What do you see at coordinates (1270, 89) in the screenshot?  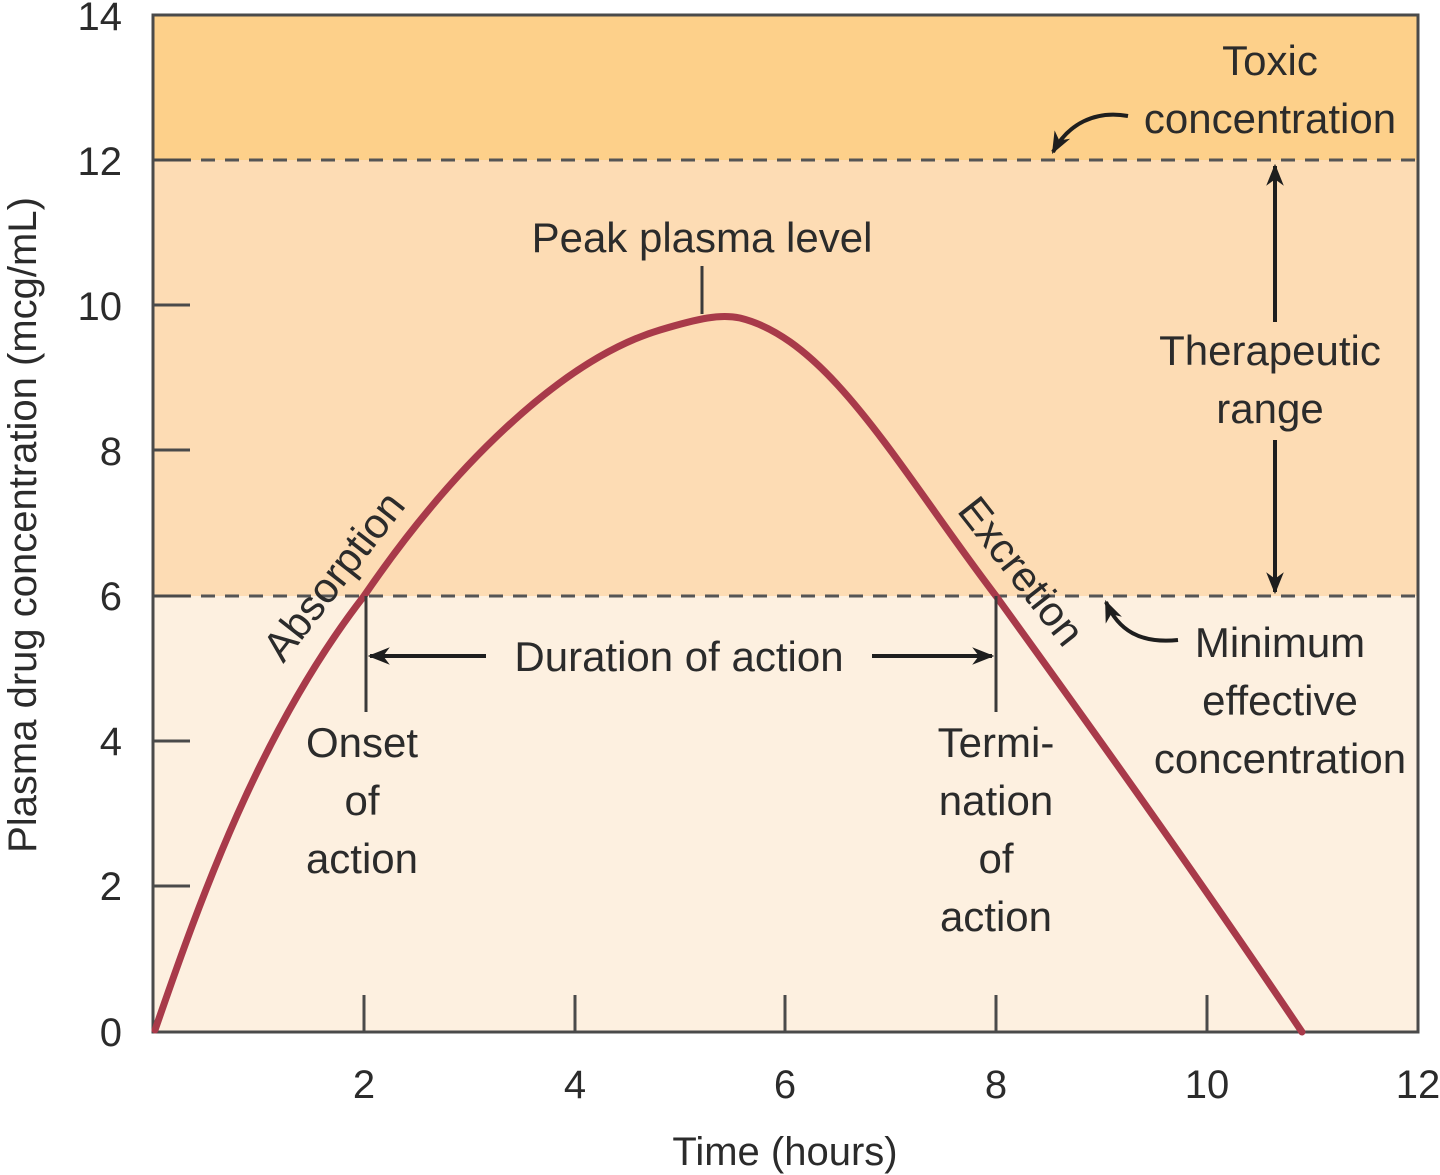 I see `toxic-label: Toxic concentration` at bounding box center [1270, 89].